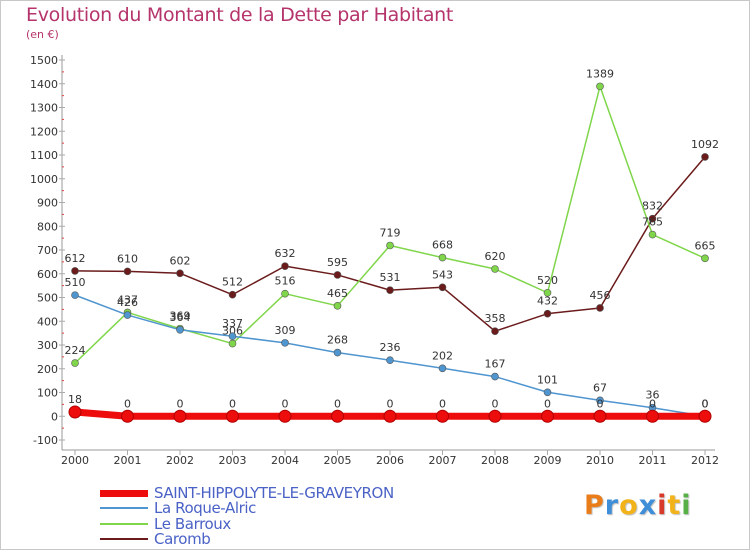 The image size is (750, 550). What do you see at coordinates (495, 364) in the screenshot?
I see `data-label: 167` at bounding box center [495, 364].